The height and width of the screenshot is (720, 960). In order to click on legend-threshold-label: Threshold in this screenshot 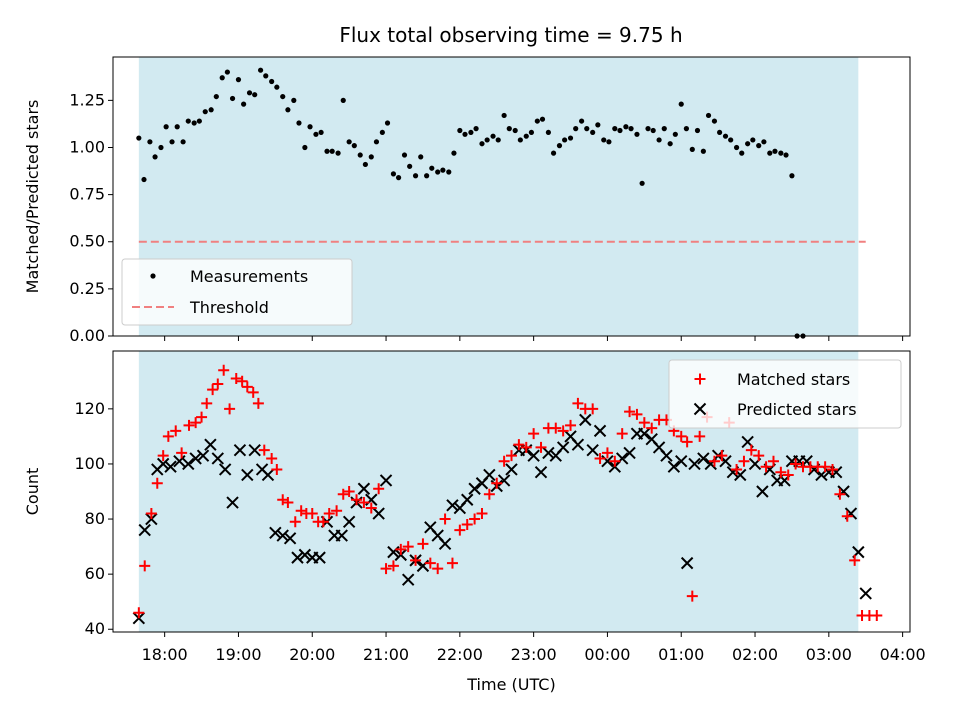, I will do `click(229, 307)`.